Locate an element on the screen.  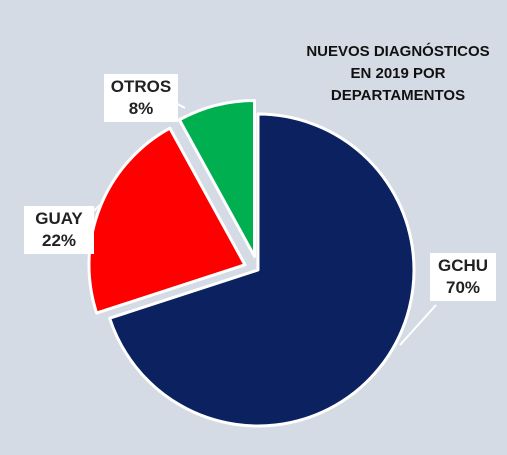
data-label-gchu-value: 70% is located at coordinates (463, 287).